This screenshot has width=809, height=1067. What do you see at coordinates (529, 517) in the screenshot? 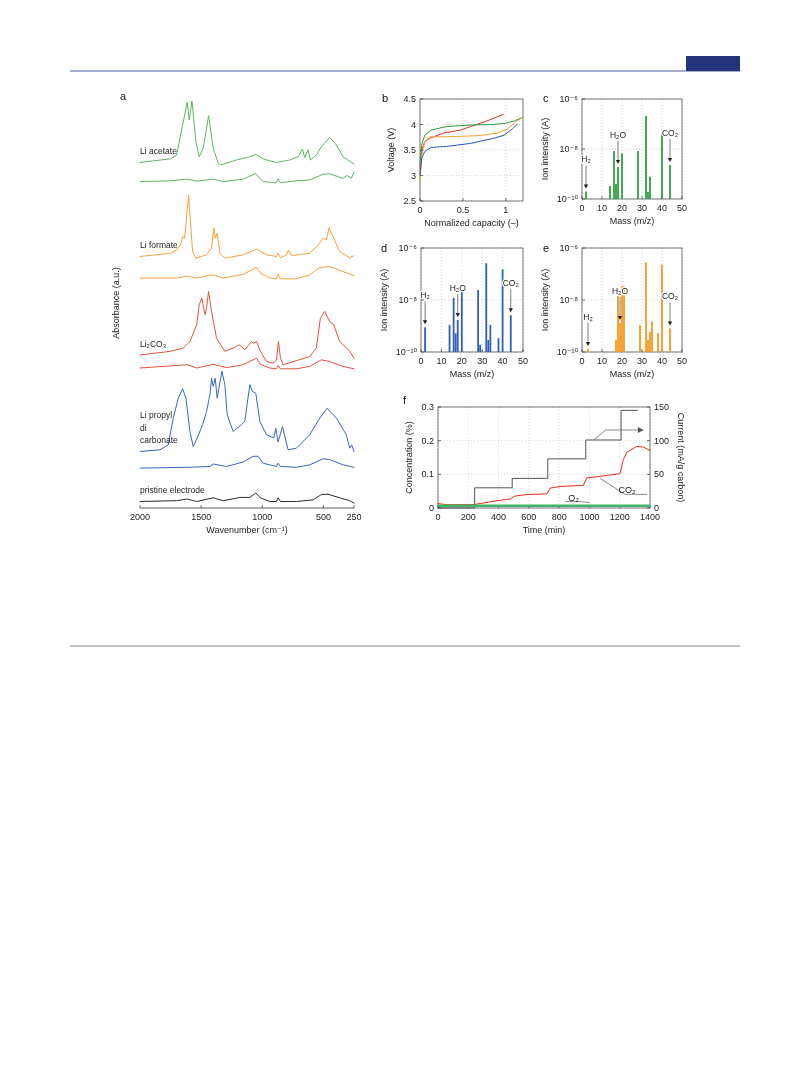
I see `x-tick-label: 600` at bounding box center [529, 517].